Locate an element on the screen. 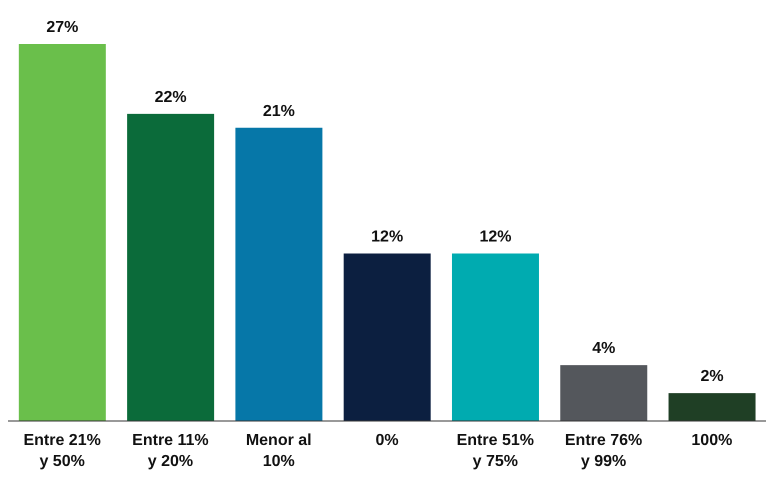  x-tick-label: 0% is located at coordinates (387, 440).